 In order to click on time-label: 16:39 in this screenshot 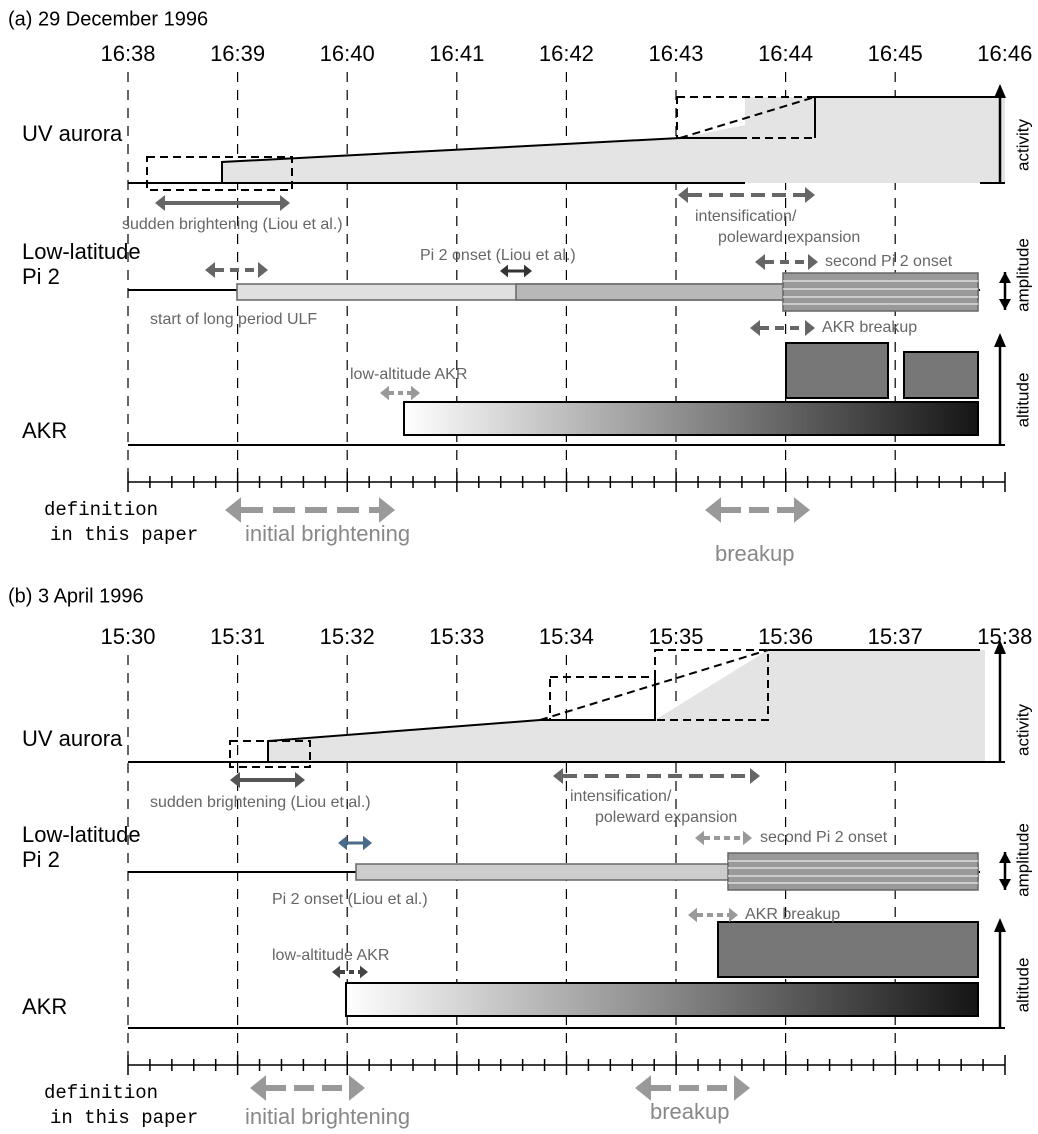, I will do `click(237, 53)`.